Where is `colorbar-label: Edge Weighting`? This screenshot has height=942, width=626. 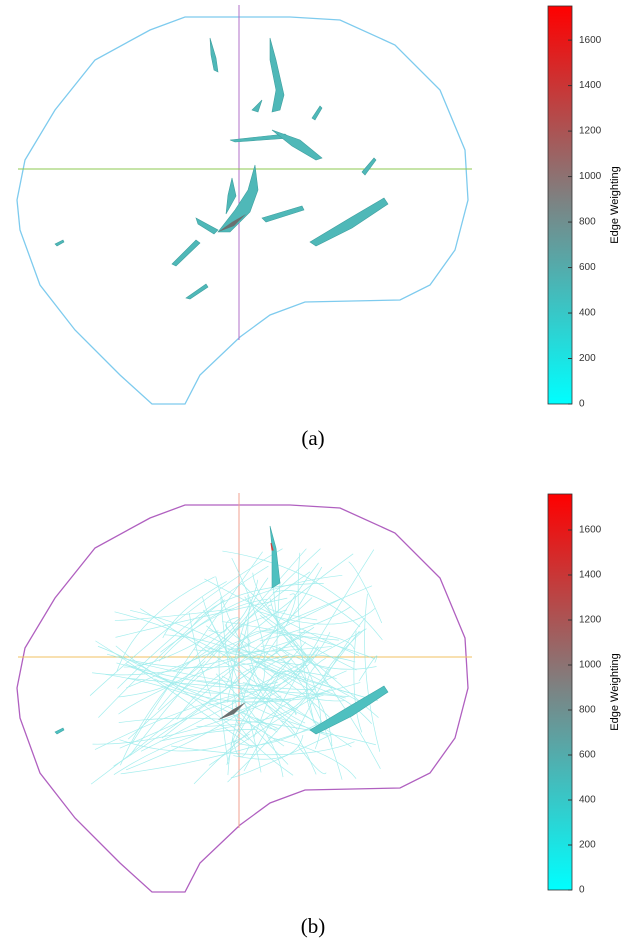 colorbar-label: Edge Weighting is located at coordinates (615, 204).